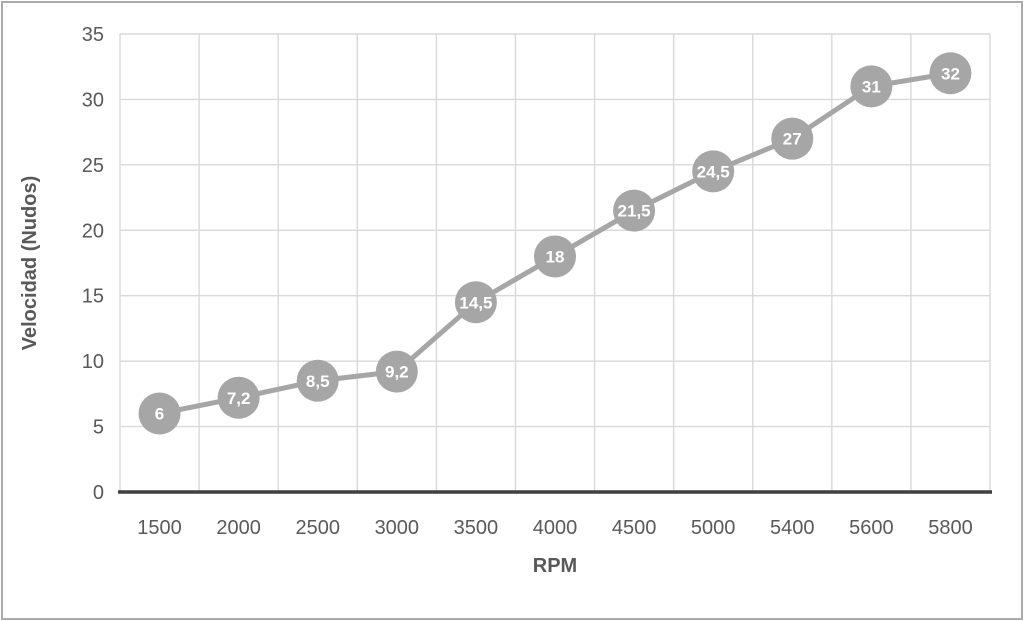  Describe the element at coordinates (476, 528) in the screenshot. I see `x-tick-label: 3500` at that location.